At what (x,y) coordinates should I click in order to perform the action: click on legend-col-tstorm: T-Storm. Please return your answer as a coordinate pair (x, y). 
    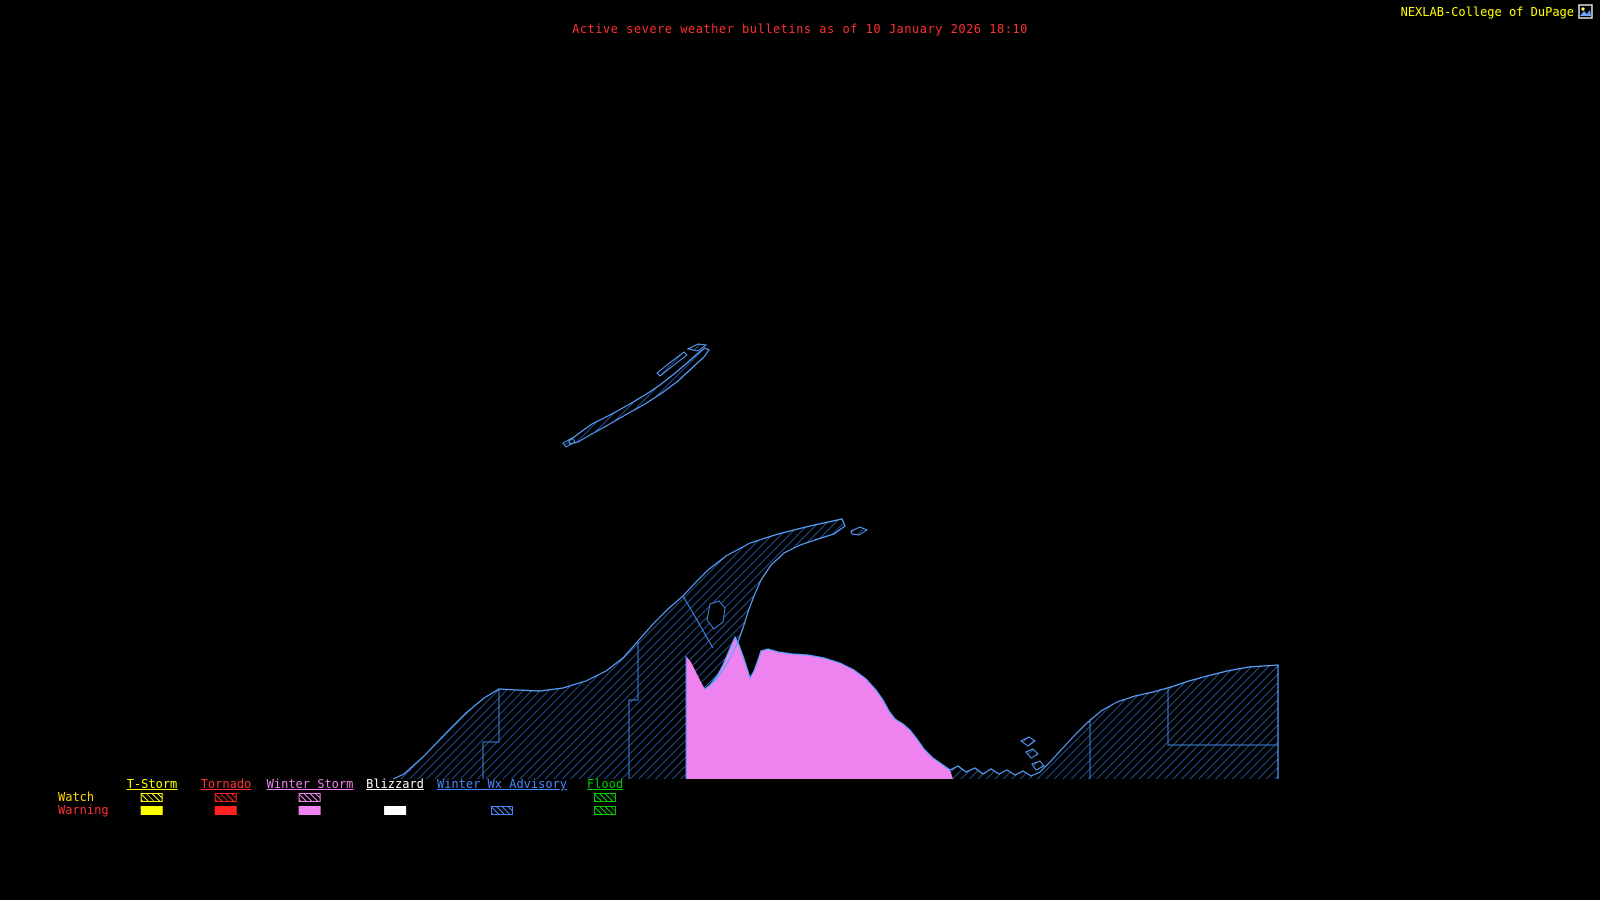
    Looking at the image, I should click on (152, 797).